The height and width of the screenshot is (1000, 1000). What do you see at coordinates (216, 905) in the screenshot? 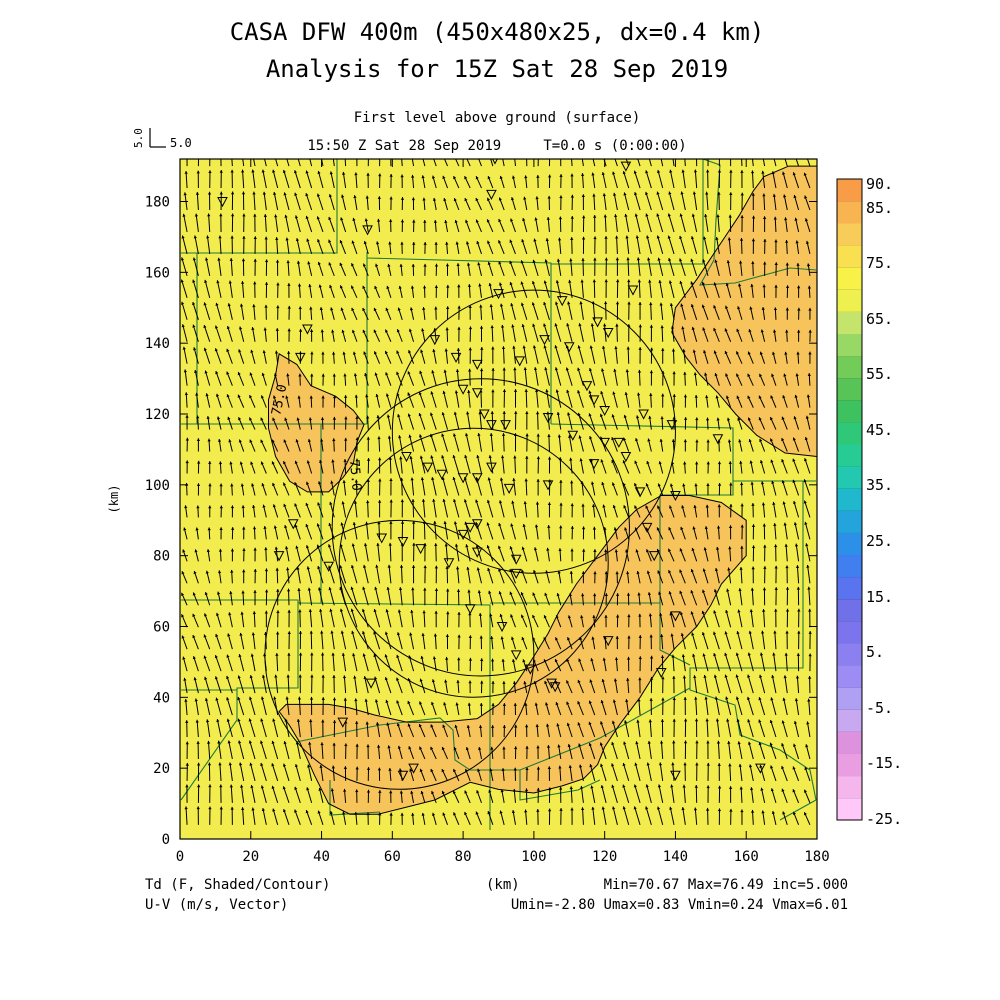
I see `footer-variable-vector: U-V (m/s, Vector)` at bounding box center [216, 905].